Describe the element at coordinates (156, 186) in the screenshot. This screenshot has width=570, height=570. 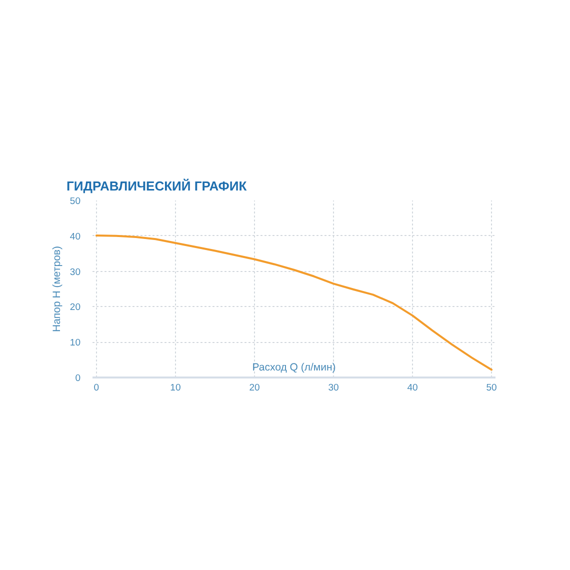
I see `chart-title: ГИДРАВЛИЧЕСКИЙ ГРАФИК` at that location.